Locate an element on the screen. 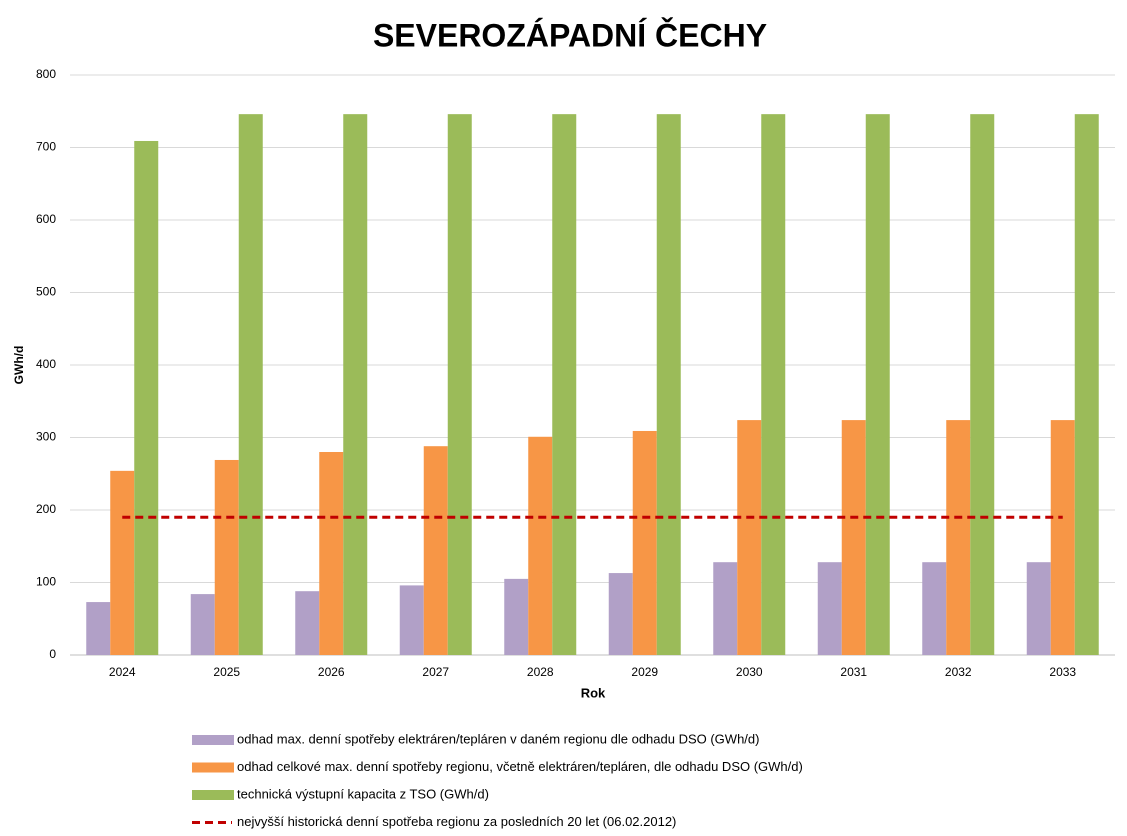 The width and height of the screenshot is (1127, 836). x-axis-title: Rok is located at coordinates (593, 692).